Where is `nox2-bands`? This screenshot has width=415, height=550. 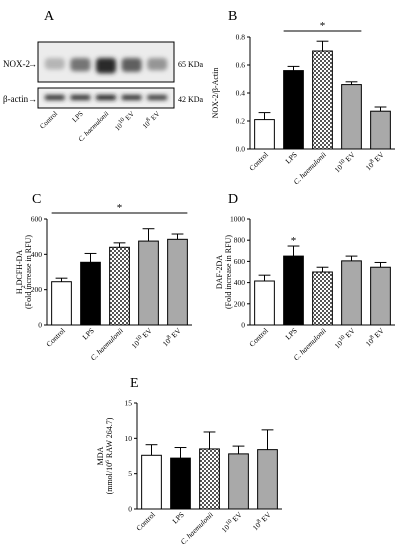
nox2-bands is located at coordinates (106, 66).